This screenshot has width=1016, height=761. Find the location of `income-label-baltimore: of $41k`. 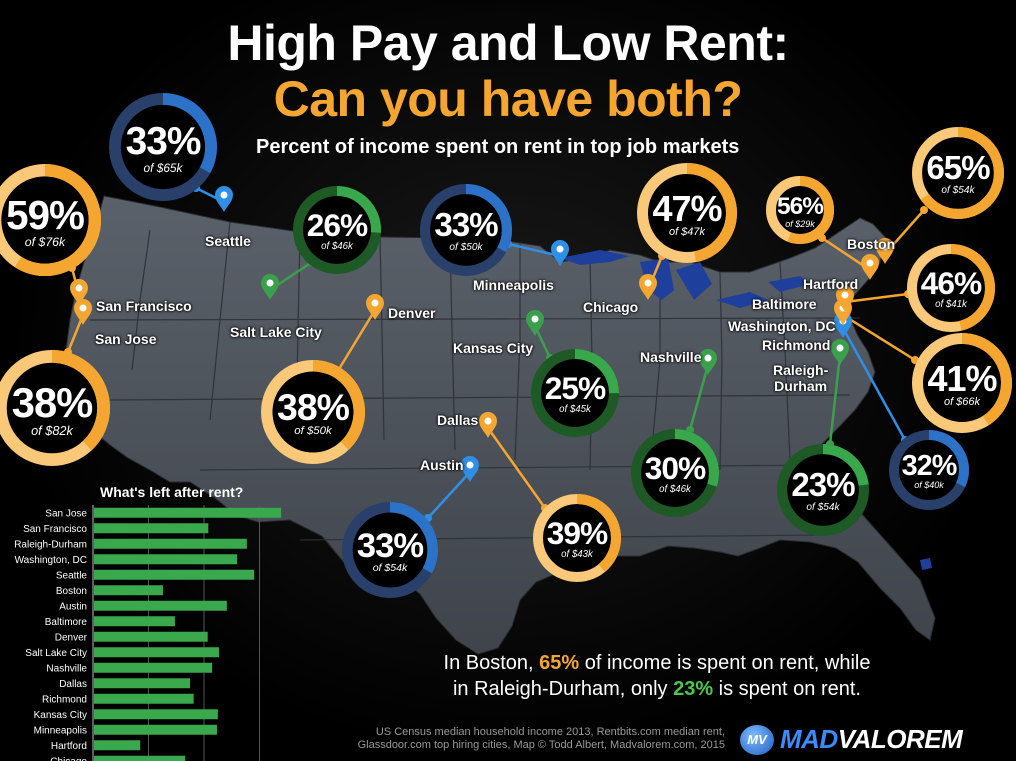

income-label-baltimore: of $41k is located at coordinates (951, 305).